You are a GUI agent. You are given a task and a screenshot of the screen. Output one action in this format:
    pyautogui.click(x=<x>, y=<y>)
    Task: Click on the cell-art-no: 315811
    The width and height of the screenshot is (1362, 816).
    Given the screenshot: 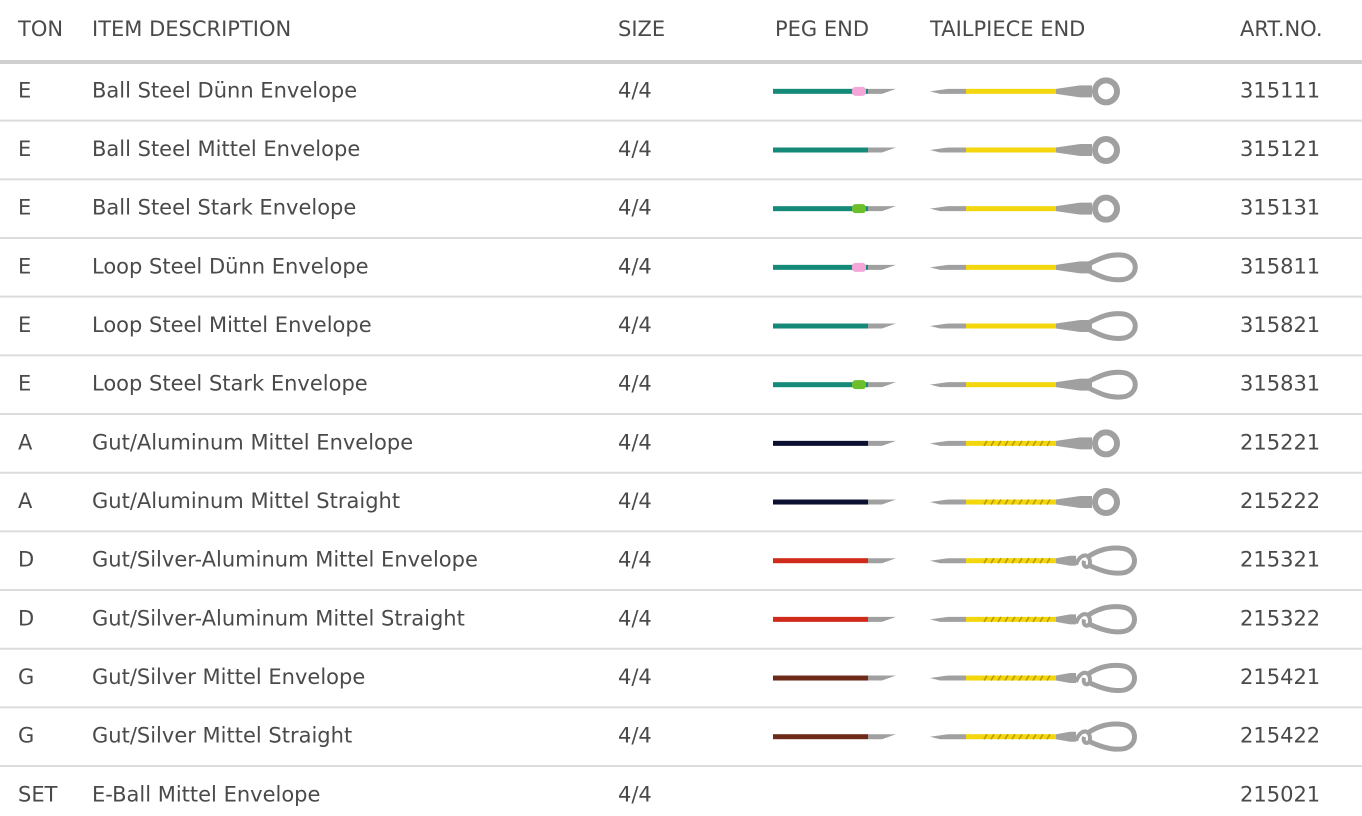 What is the action you would take?
    pyautogui.click(x=1280, y=266)
    